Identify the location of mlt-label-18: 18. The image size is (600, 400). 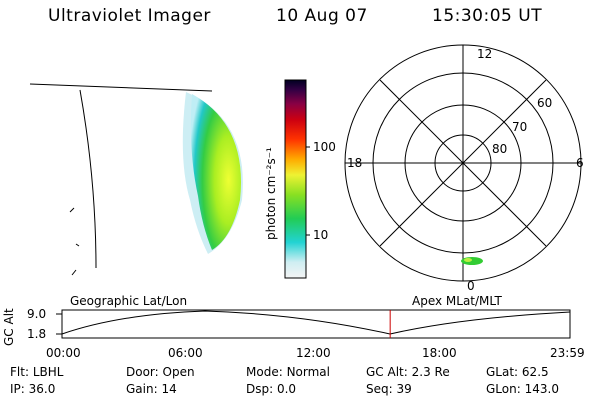
(355, 163).